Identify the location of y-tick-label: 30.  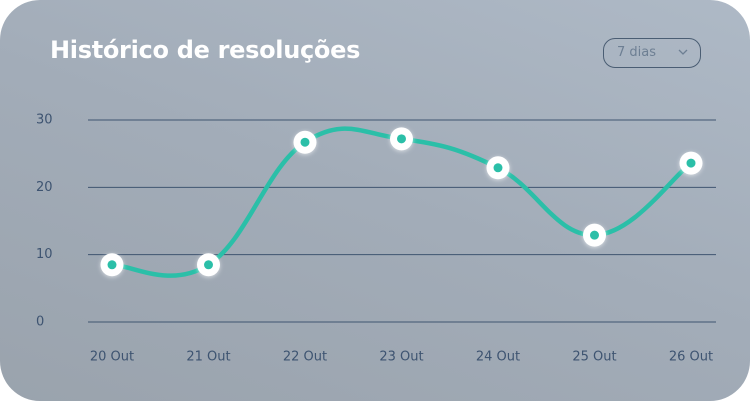
(44, 120).